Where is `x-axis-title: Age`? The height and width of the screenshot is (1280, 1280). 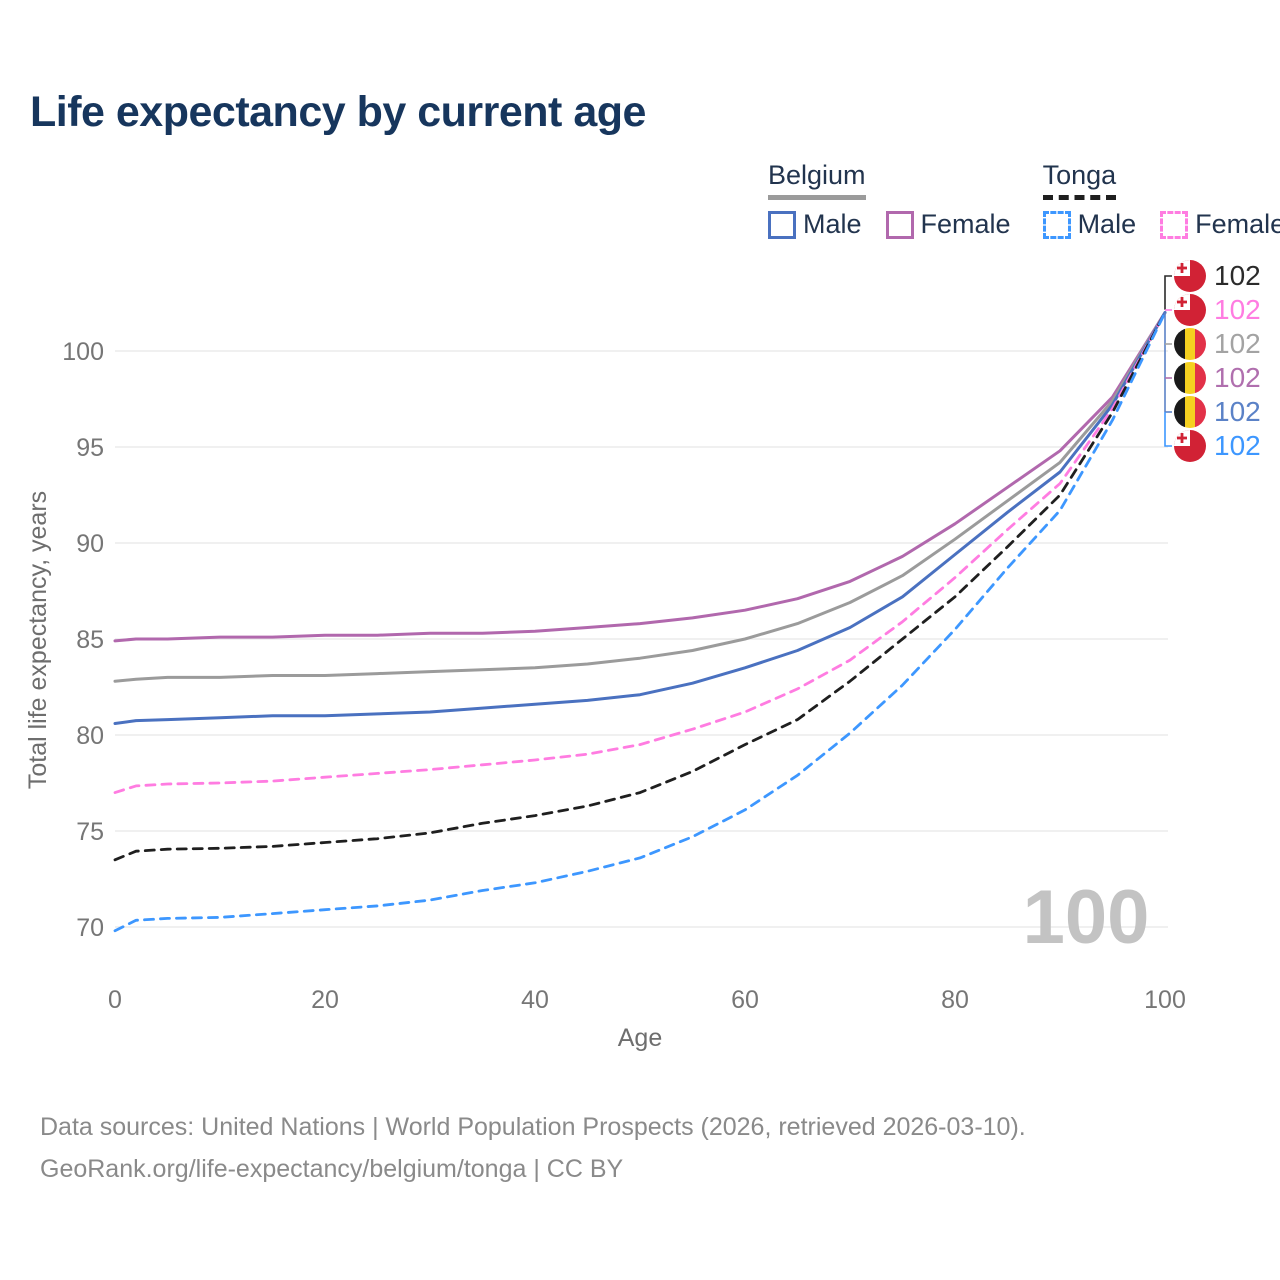
x-axis-title: Age is located at coordinates (640, 1038).